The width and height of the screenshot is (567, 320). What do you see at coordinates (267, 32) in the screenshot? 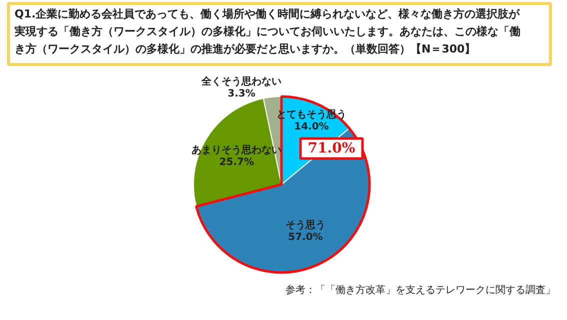
I see `chart-title: Q1.企業に勤める会社員であっても、働く場所や働く時間に縛られないなど、様々な働き方の選択肢が実現する「働き方（ワークスタイル）の多様化」についてお伺いいたします。あなたは、この様な「働き方（ワークスタイル）の多様化」の推進が必要だと思いますか。（単数回答）【N＝300】` at bounding box center [267, 32].